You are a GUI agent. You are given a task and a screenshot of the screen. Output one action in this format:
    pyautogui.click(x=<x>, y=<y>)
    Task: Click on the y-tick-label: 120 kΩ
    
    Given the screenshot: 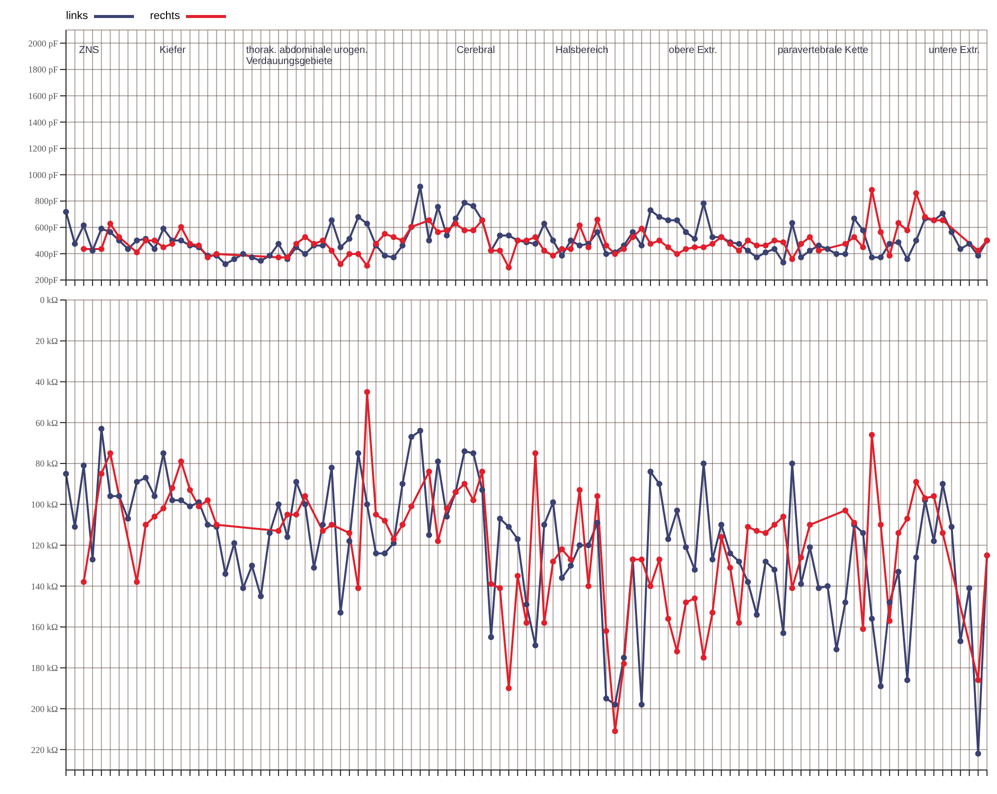 What is the action you would take?
    pyautogui.click(x=44, y=545)
    